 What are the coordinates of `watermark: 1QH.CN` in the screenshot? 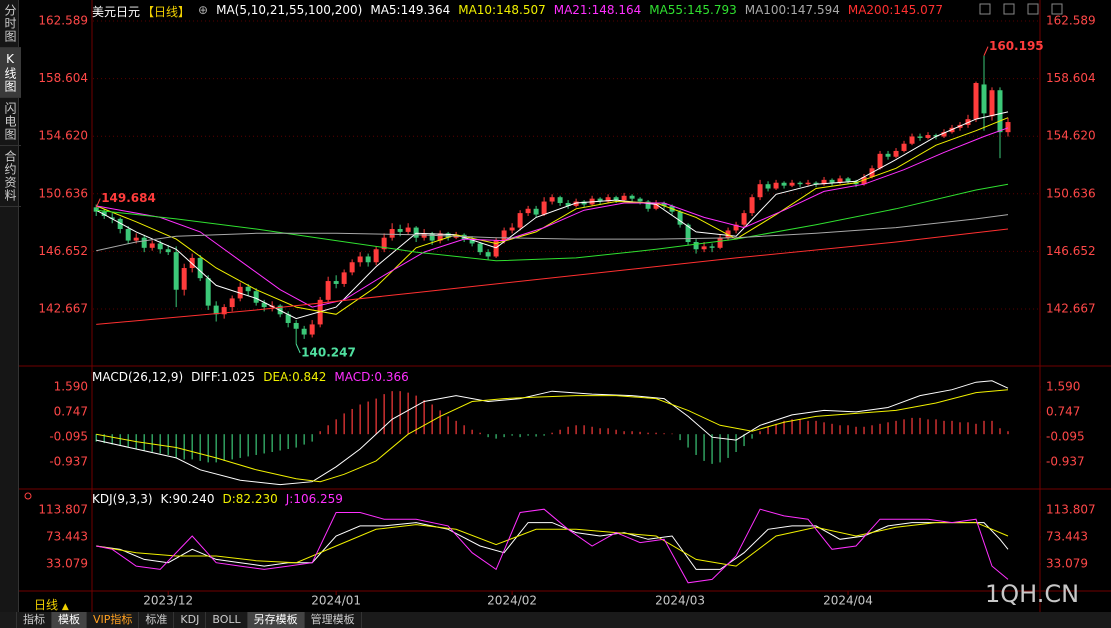 It's located at (1032, 594).